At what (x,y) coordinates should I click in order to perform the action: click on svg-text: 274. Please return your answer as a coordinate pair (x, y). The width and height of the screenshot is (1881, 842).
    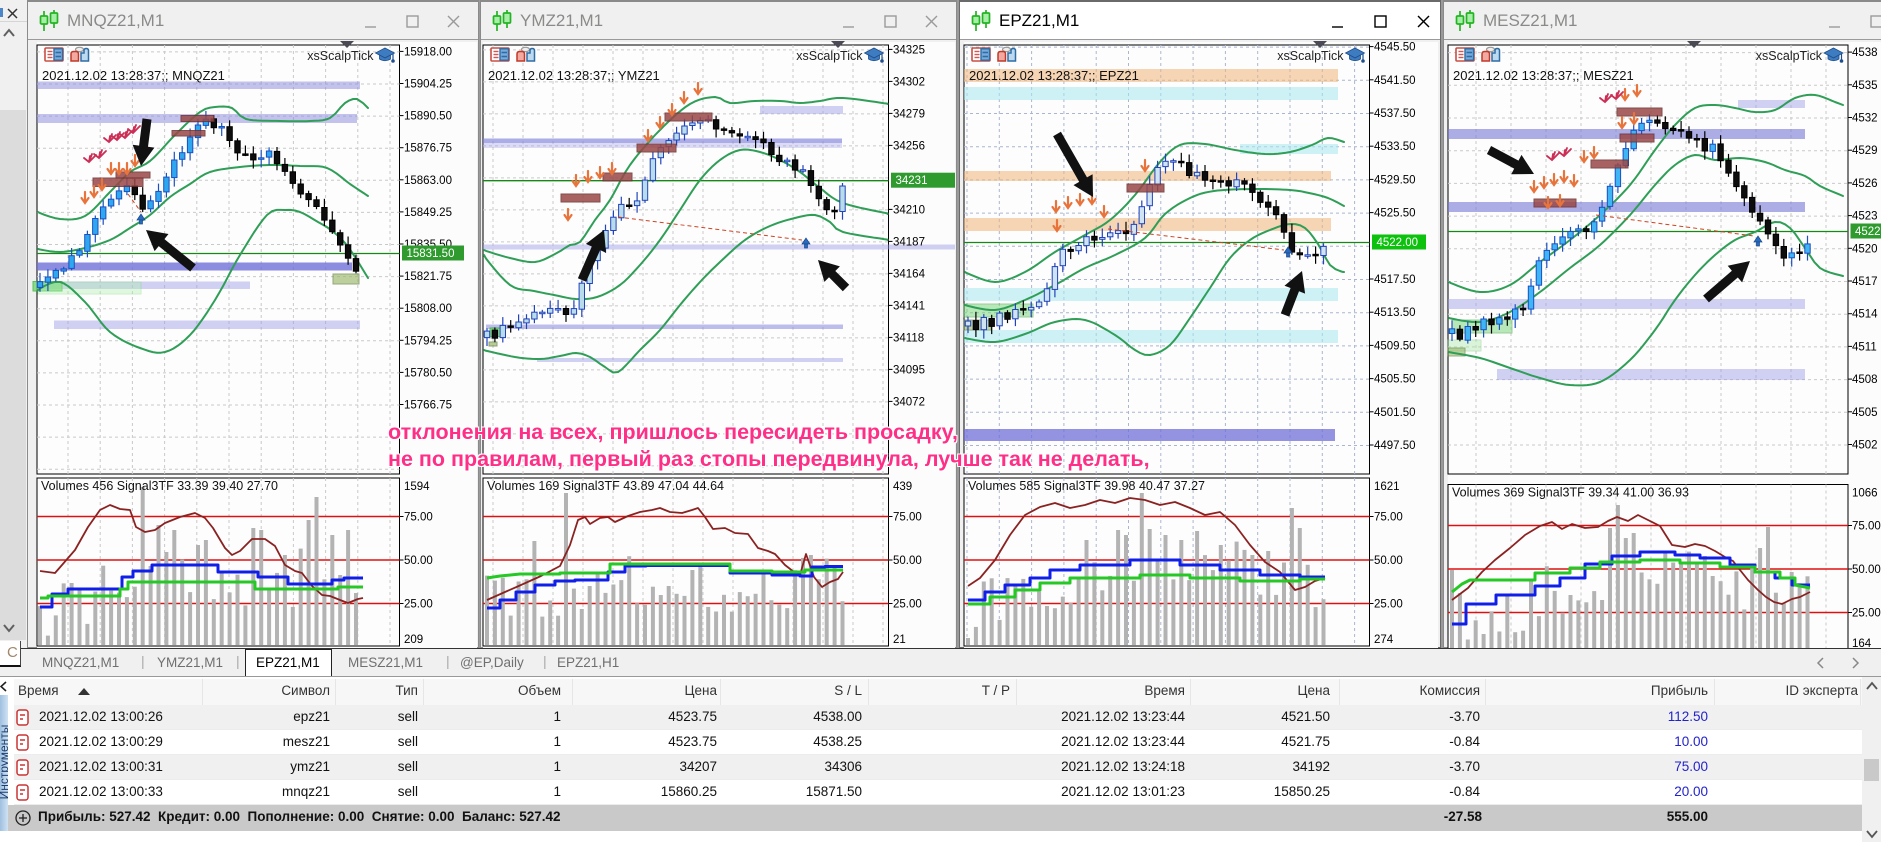
    Looking at the image, I should click on (1384, 640).